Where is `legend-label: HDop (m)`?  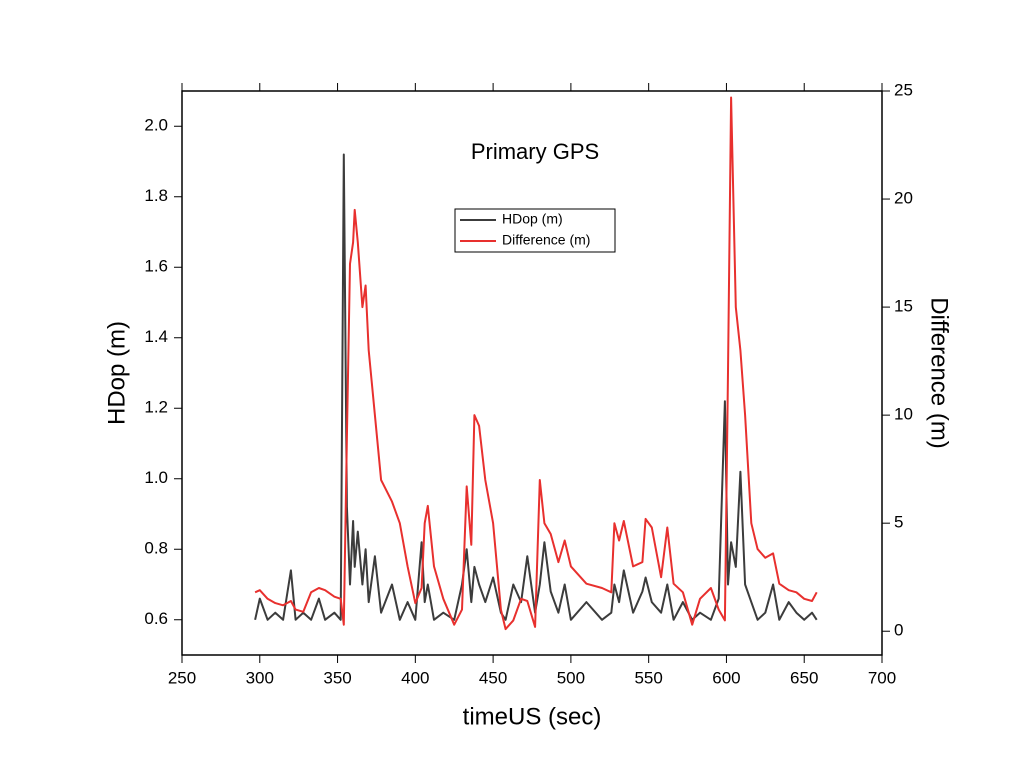
legend-label: HDop (m) is located at coordinates (532, 219).